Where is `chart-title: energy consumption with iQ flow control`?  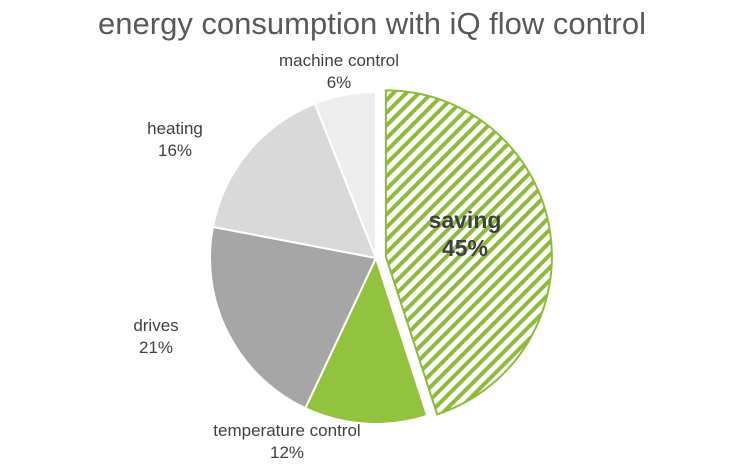
chart-title: energy consumption with iQ flow control is located at coordinates (372, 23).